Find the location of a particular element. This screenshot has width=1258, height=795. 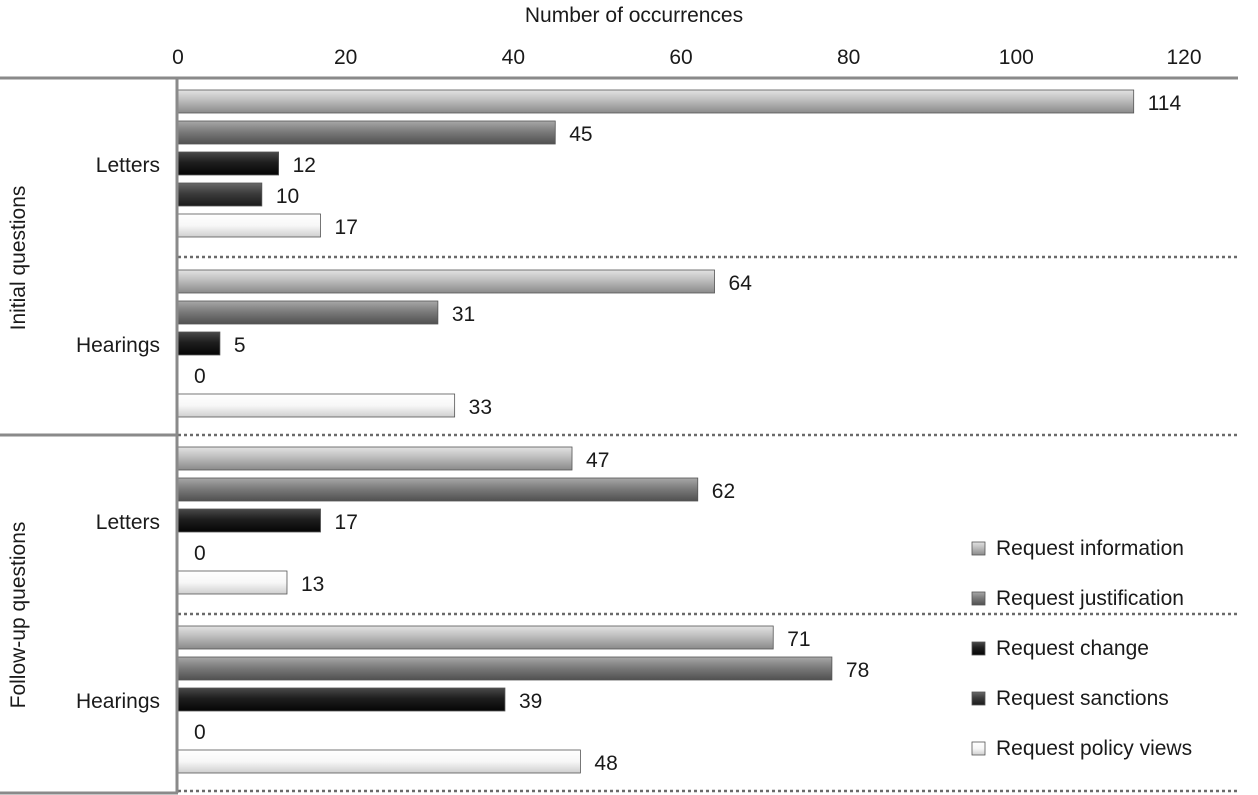

x-axis-title: Number of occurrences is located at coordinates (634, 15).